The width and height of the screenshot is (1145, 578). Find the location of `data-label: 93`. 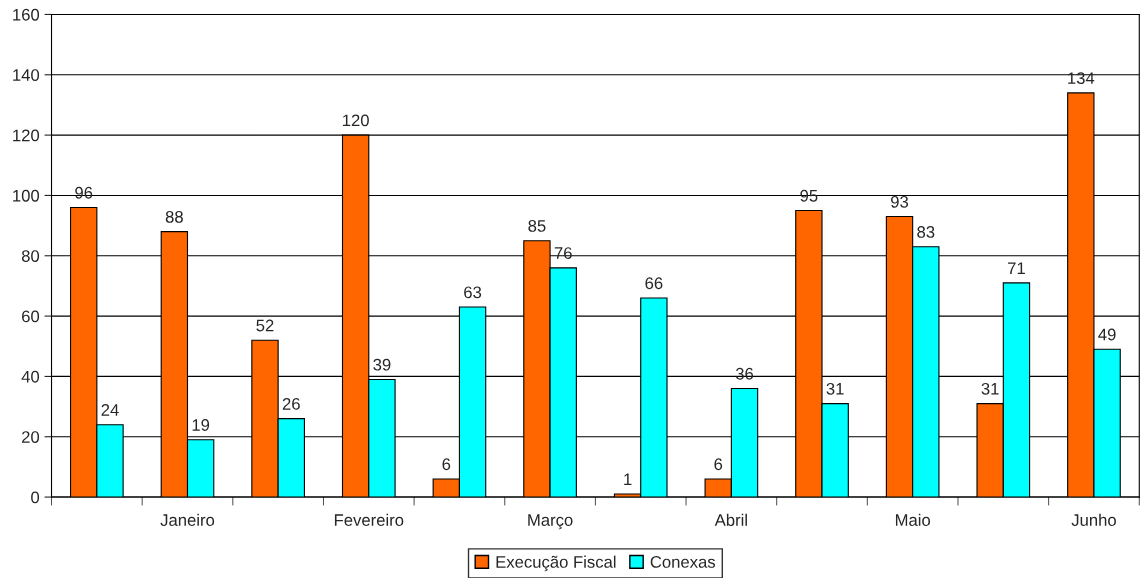

data-label: 93 is located at coordinates (900, 201).